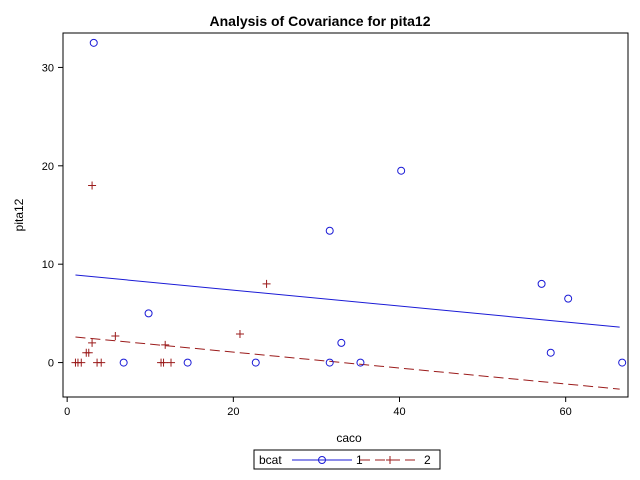 This screenshot has width=640, height=480. I want to click on x-axis-label: caco, so click(349, 438).